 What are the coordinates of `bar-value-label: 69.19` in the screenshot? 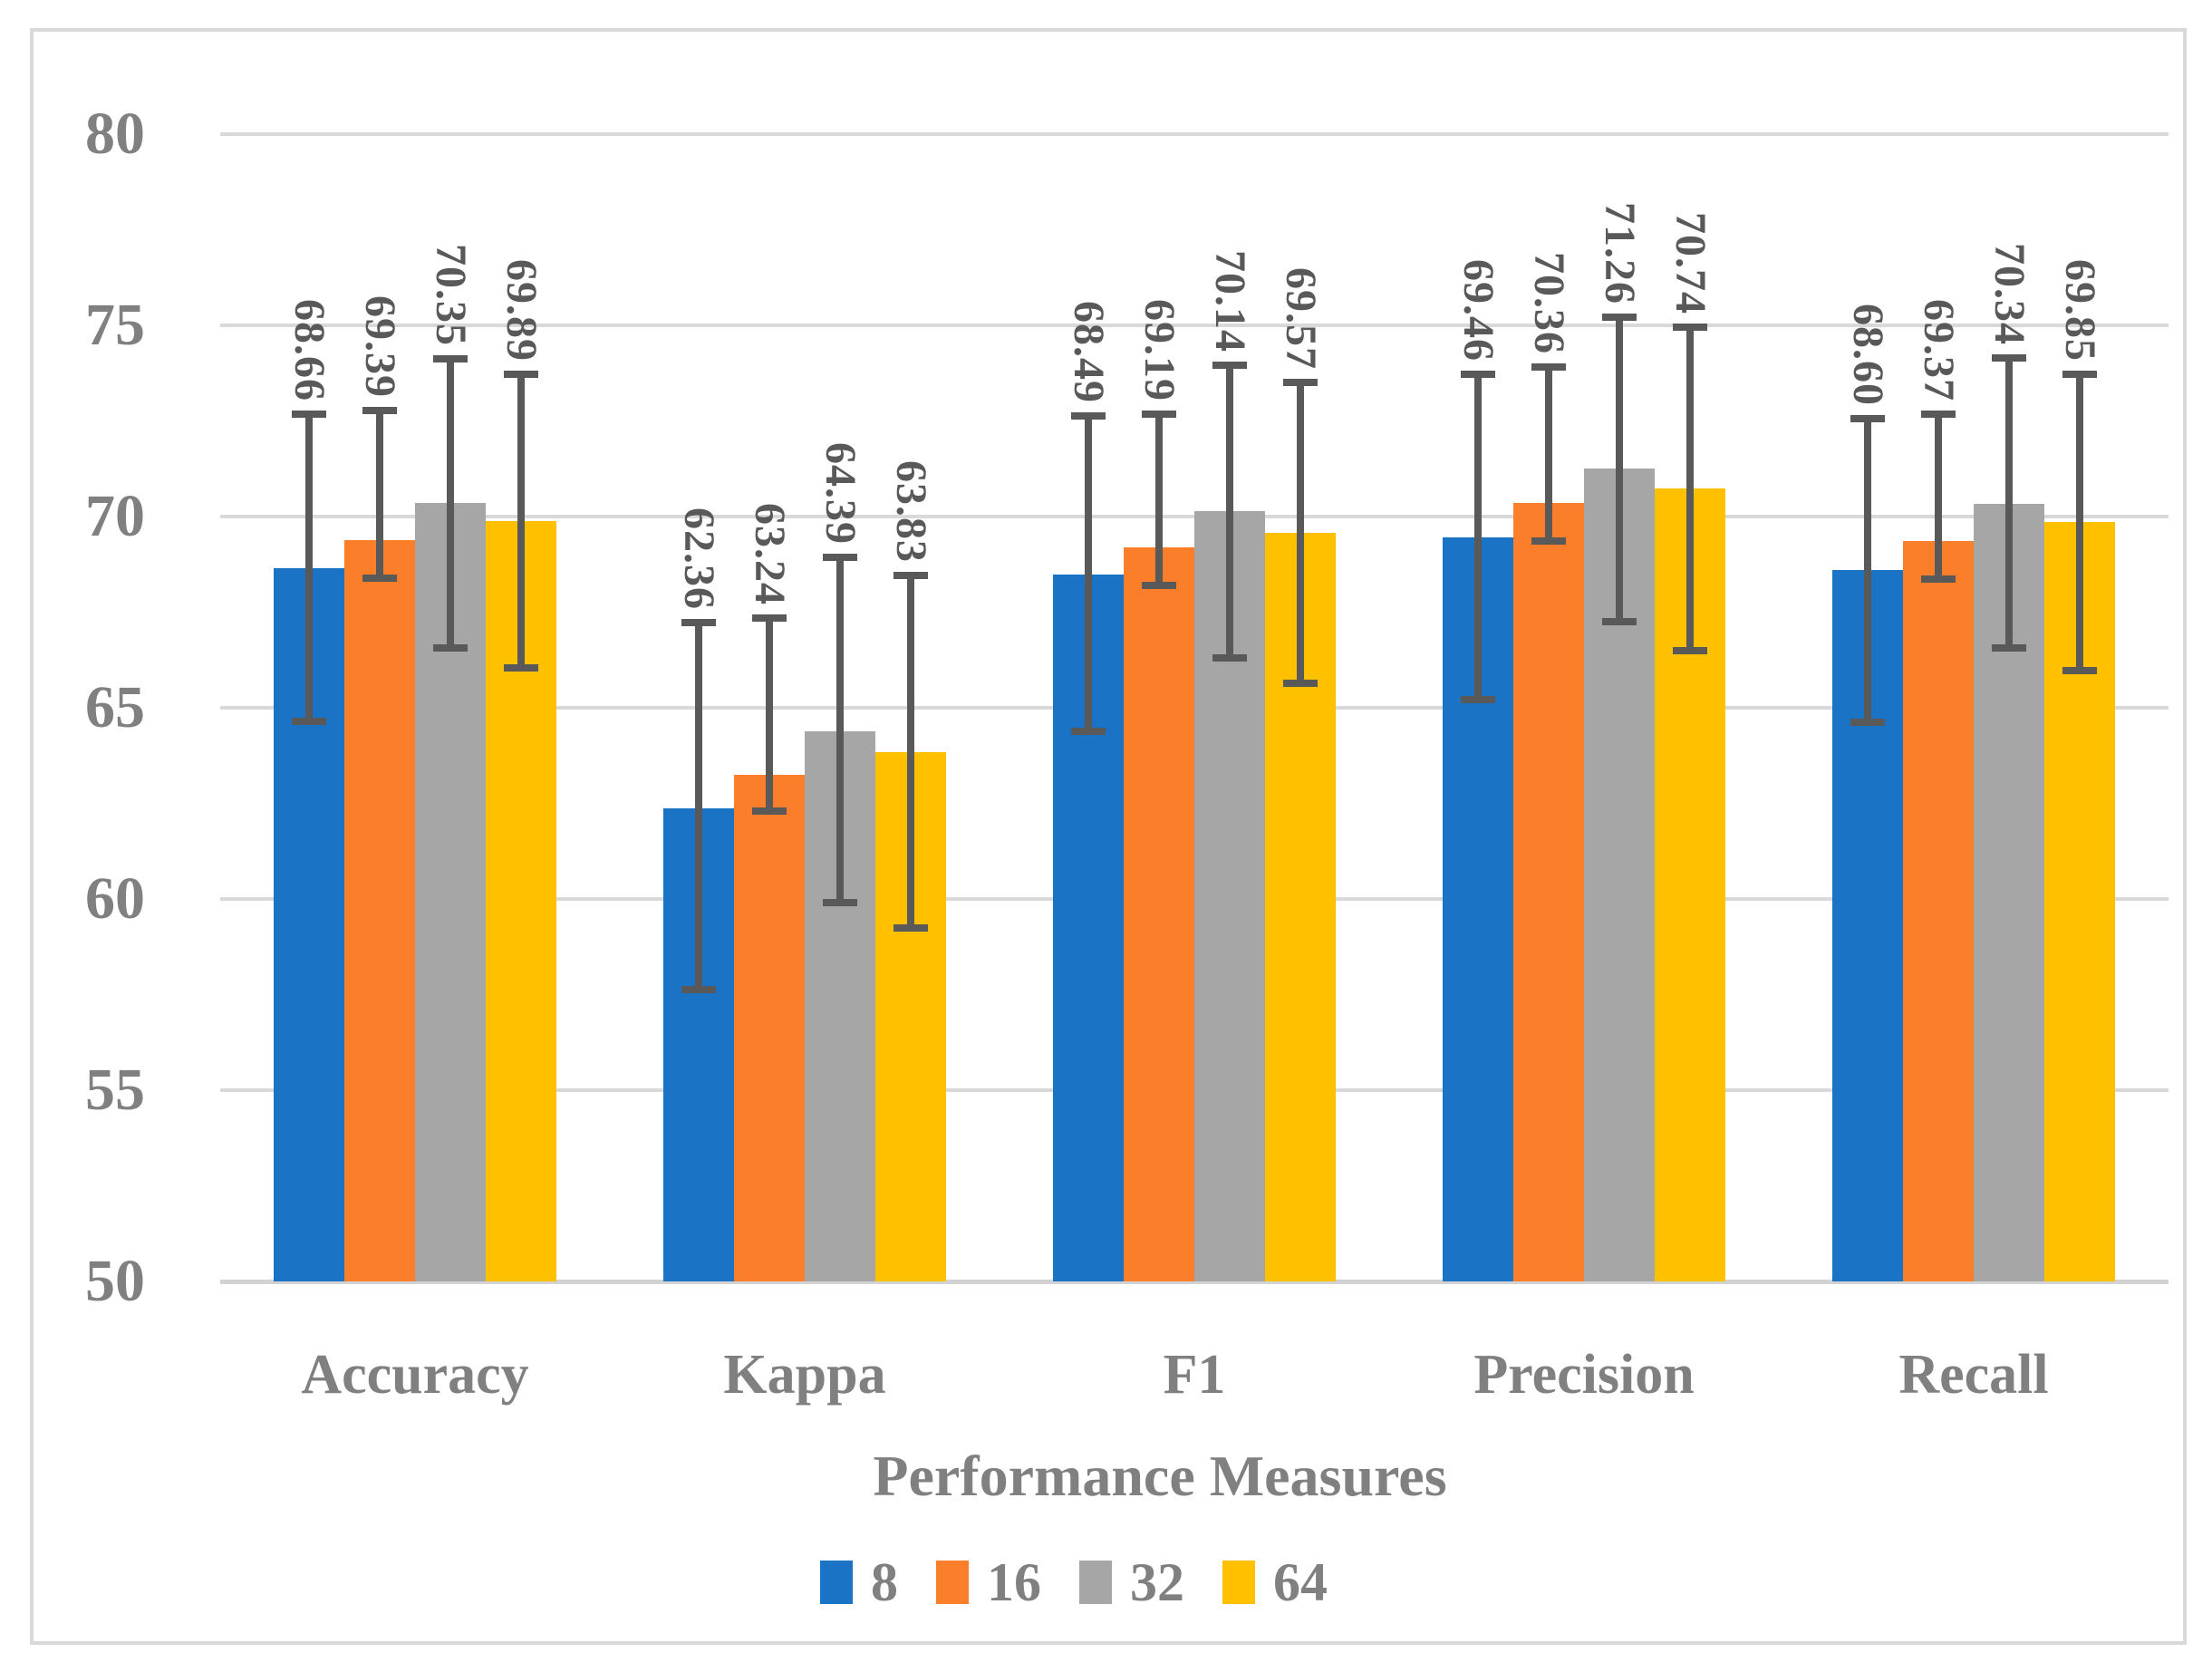 It's located at (1159, 349).